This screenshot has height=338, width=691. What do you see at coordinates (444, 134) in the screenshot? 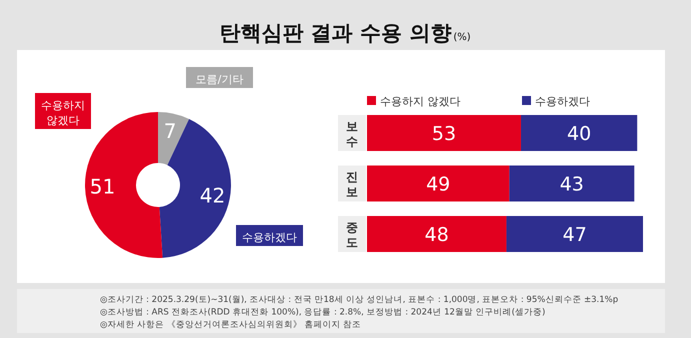
I see `data-label: 53` at bounding box center [444, 134].